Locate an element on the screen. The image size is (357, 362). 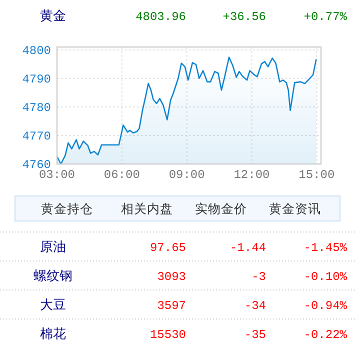
data-label: 3597 is located at coordinates (171, 306).